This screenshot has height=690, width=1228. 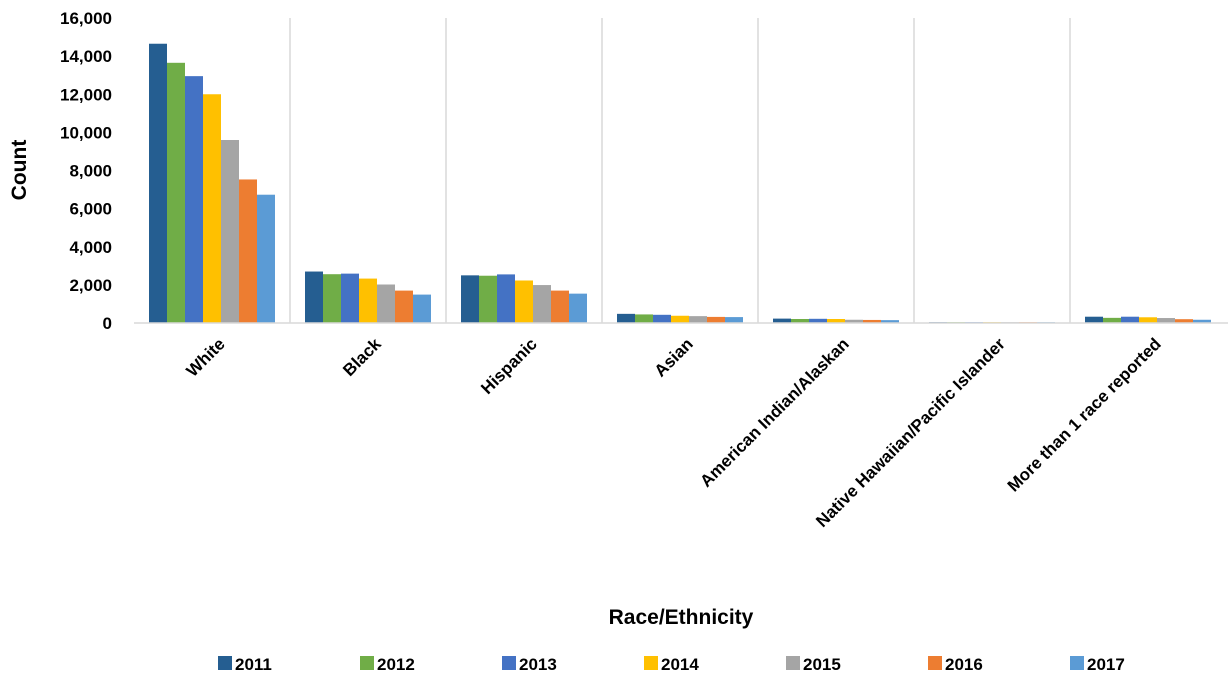 What do you see at coordinates (206, 357) in the screenshot?
I see `category-label: White` at bounding box center [206, 357].